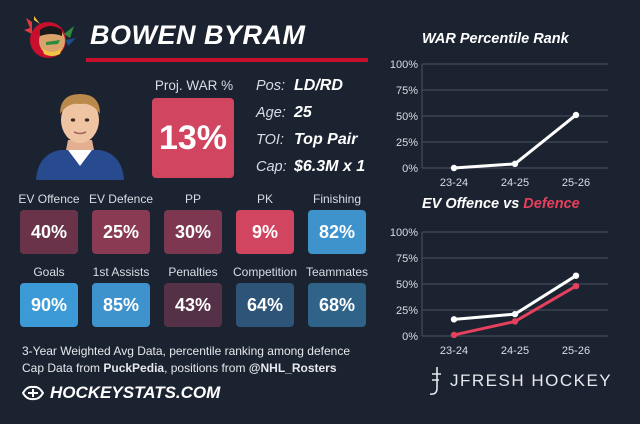  What do you see at coordinates (49, 272) in the screenshot?
I see `tile-label-goals: Goals` at bounding box center [49, 272].